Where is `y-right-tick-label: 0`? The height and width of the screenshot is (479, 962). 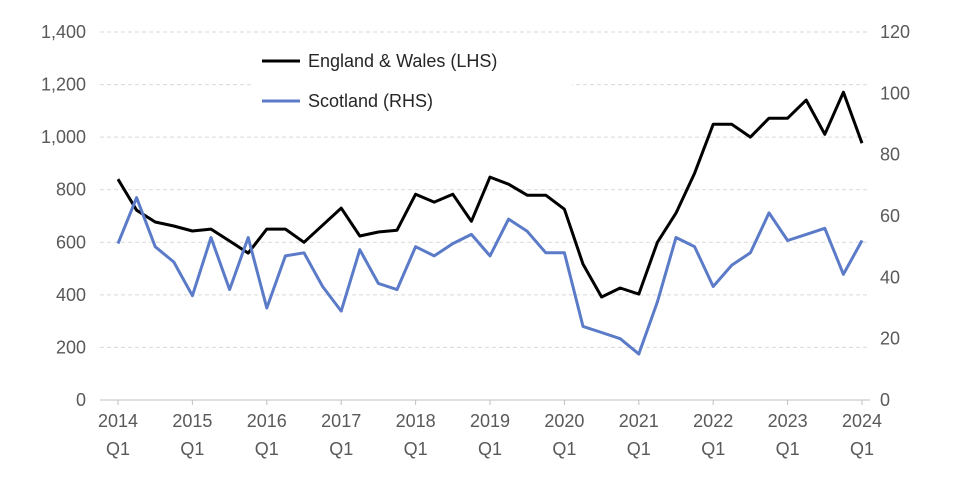
y-right-tick-label: 0 is located at coordinates (885, 400).